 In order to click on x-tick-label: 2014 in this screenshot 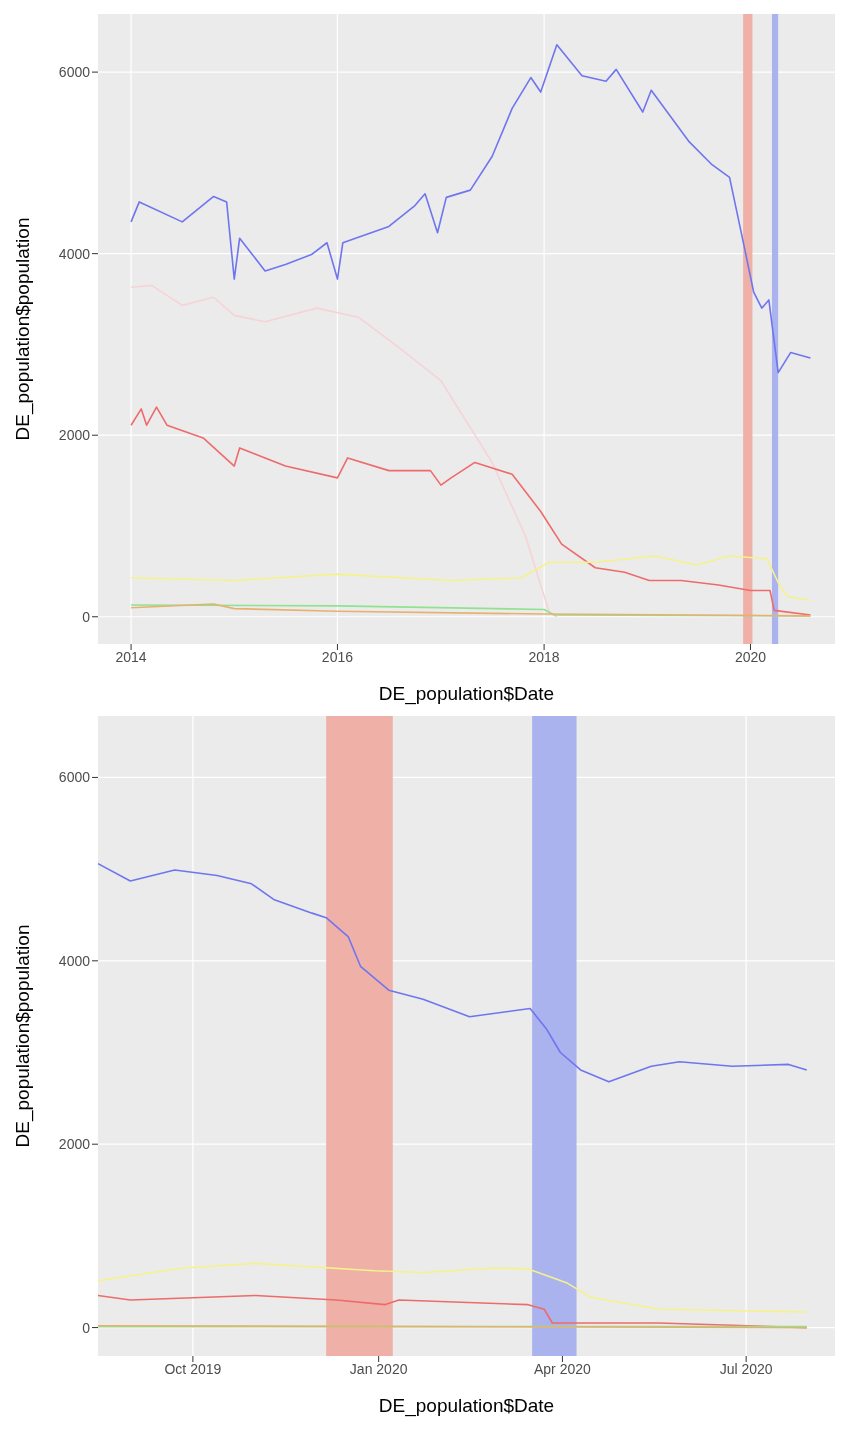, I will do `click(131, 656)`.